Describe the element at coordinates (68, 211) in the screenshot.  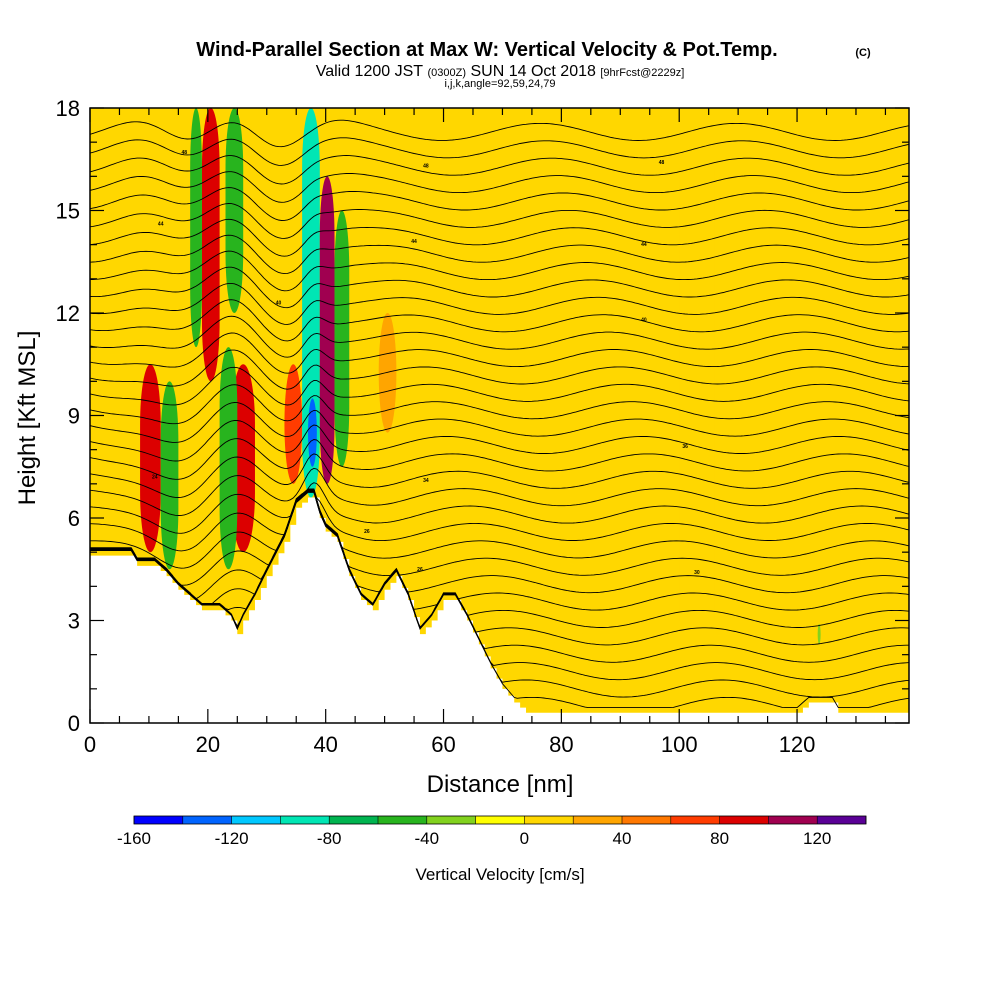
I see `y-tick-label: 15` at that location.